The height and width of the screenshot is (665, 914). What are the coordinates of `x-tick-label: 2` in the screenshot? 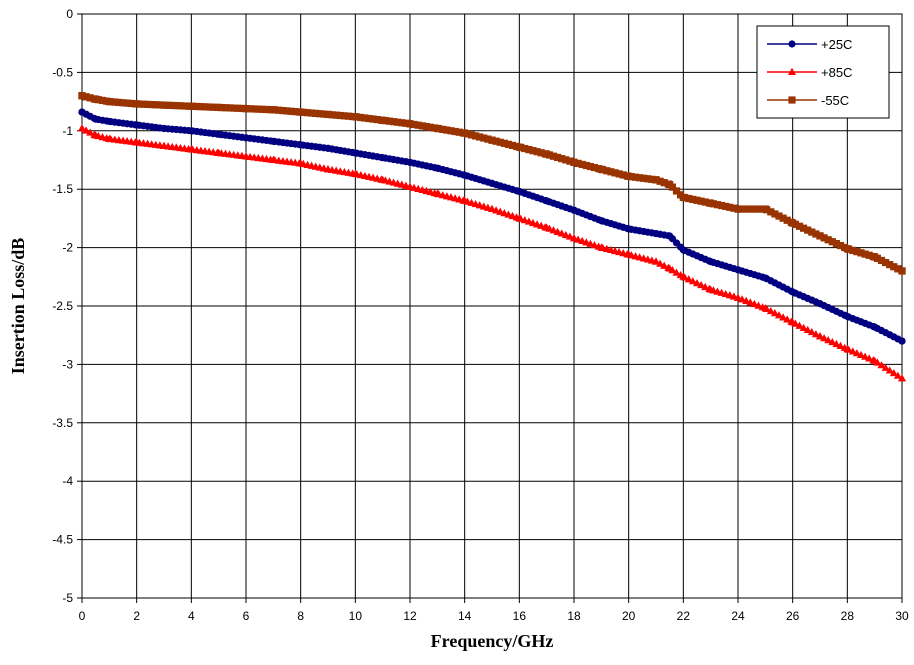 It's located at (136, 616).